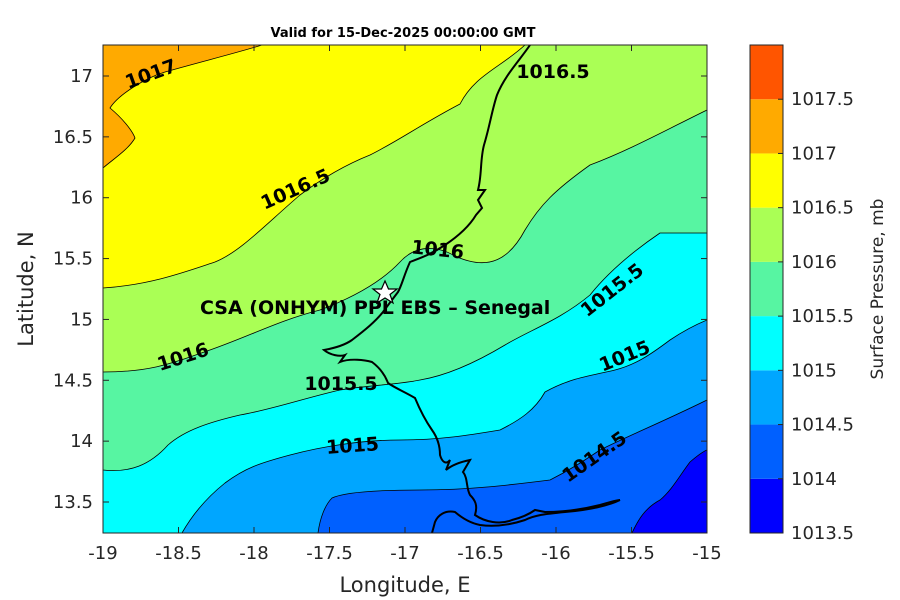 The image size is (900, 600). Describe the element at coordinates (822, 208) in the screenshot. I see `colorbar-tick-label: 1016.5` at that location.